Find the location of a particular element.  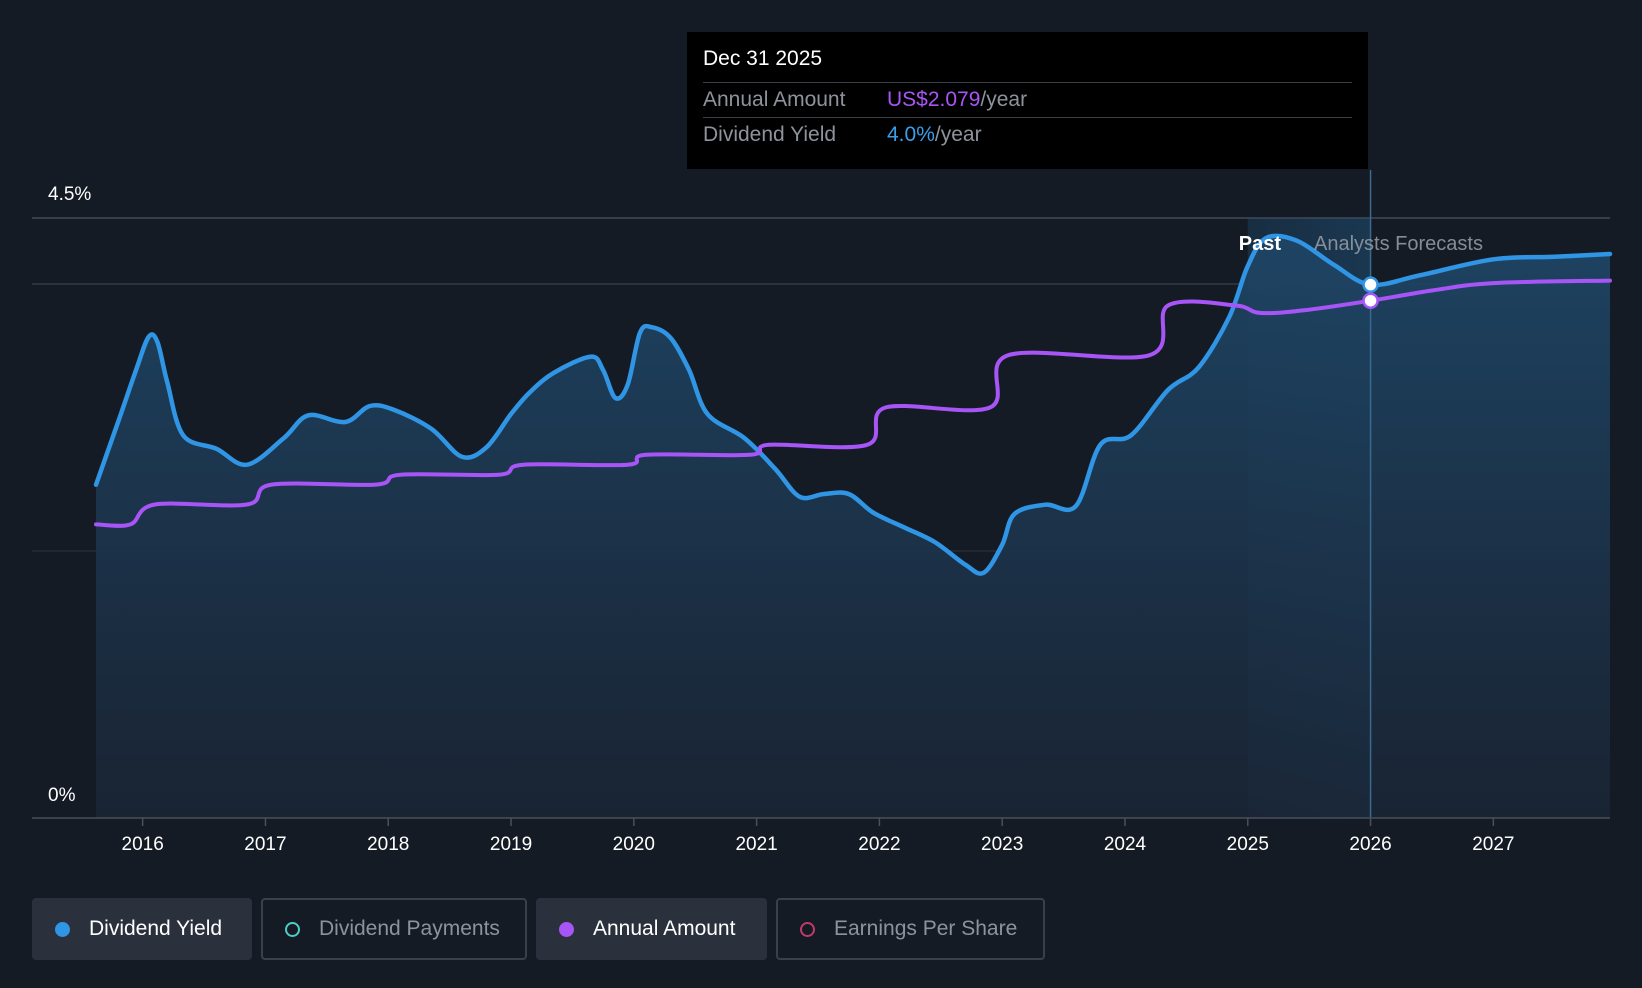

x-tick-label: 2017 is located at coordinates (265, 844).